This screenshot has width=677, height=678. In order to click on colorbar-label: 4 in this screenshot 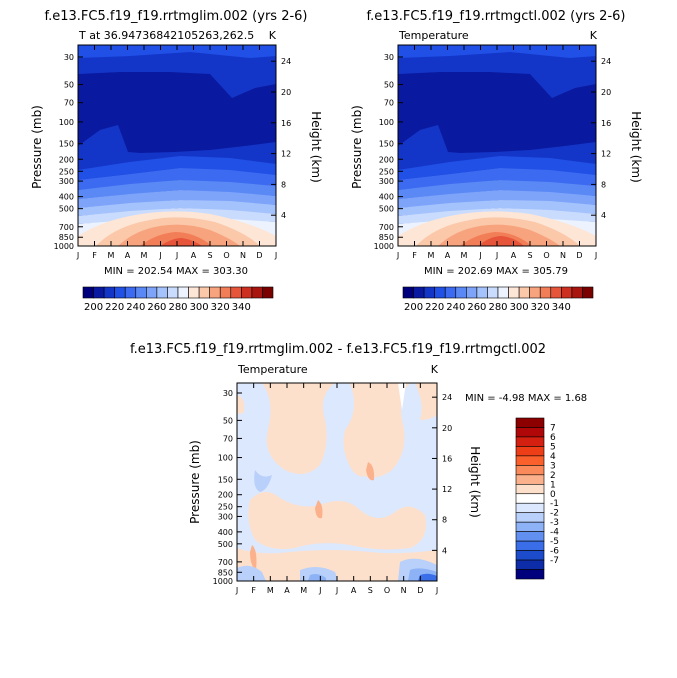, I will do `click(553, 457)`.